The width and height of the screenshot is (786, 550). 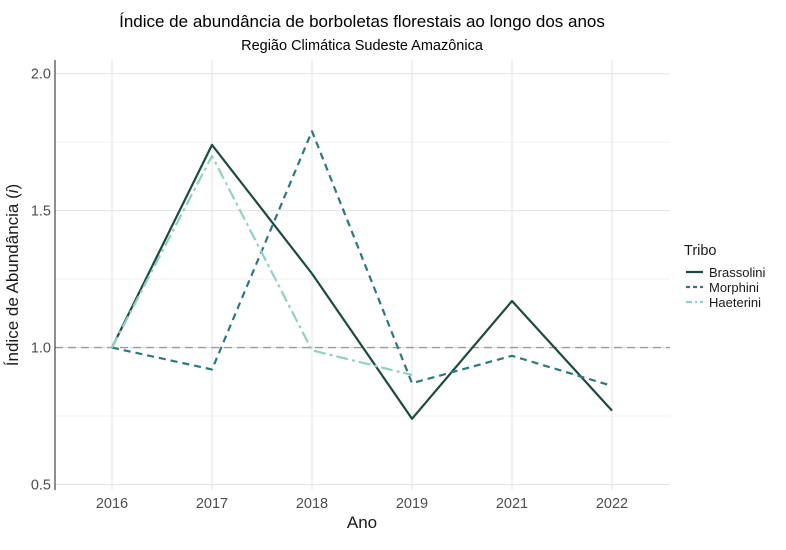 I want to click on x-tick-labels: 2016 2017 2018 2019 2021 2022, so click(x=362, y=504).